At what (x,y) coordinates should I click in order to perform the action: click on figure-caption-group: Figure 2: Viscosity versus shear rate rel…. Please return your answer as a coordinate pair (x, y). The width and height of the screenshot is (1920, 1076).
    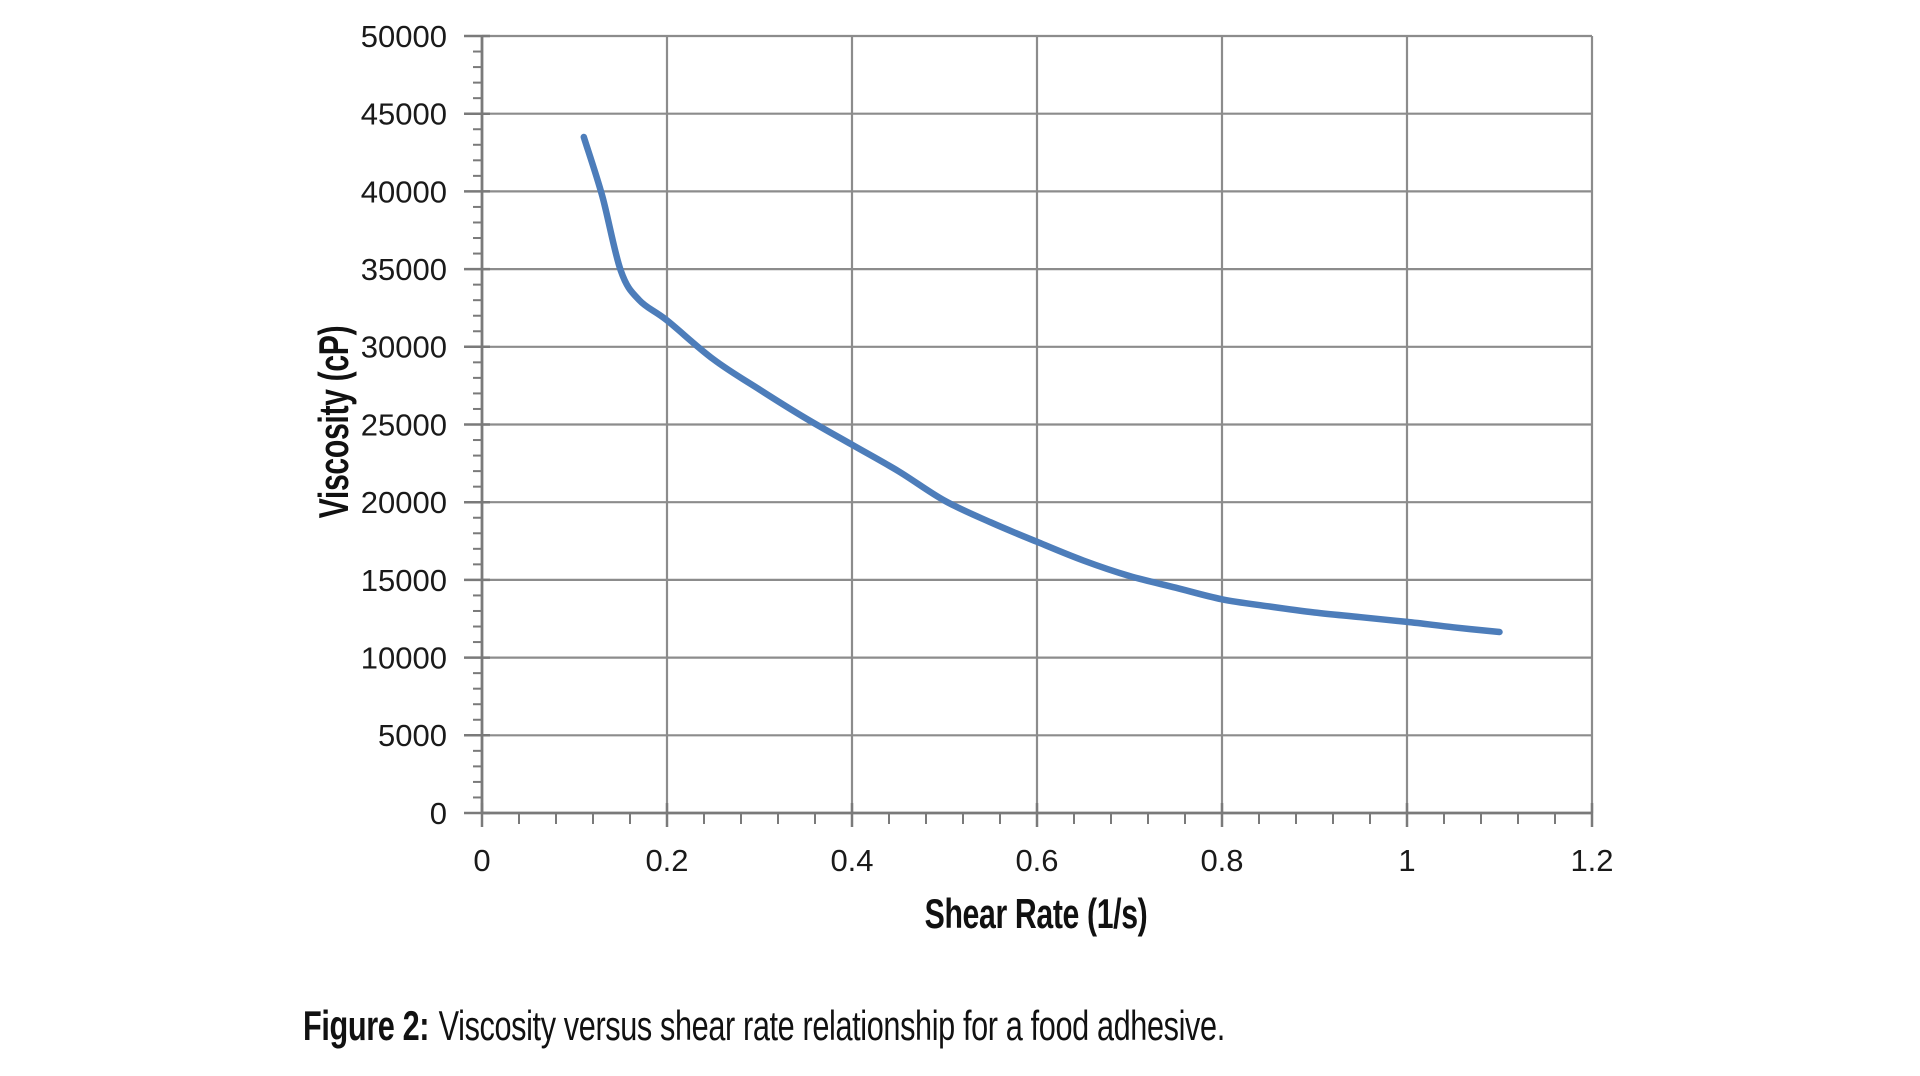
    Looking at the image, I should click on (764, 1025).